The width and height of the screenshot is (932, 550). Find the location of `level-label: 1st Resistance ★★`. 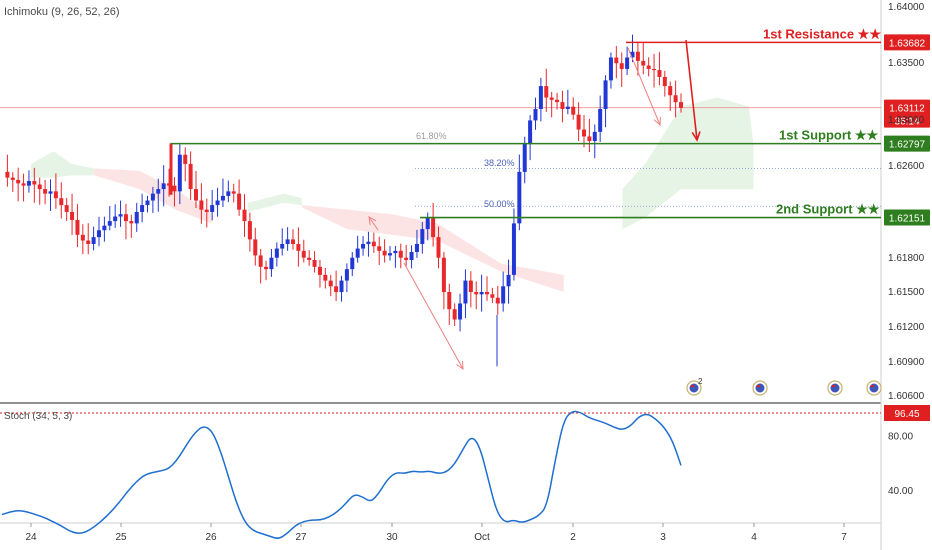

level-label: 1st Resistance ★★ is located at coordinates (822, 33).